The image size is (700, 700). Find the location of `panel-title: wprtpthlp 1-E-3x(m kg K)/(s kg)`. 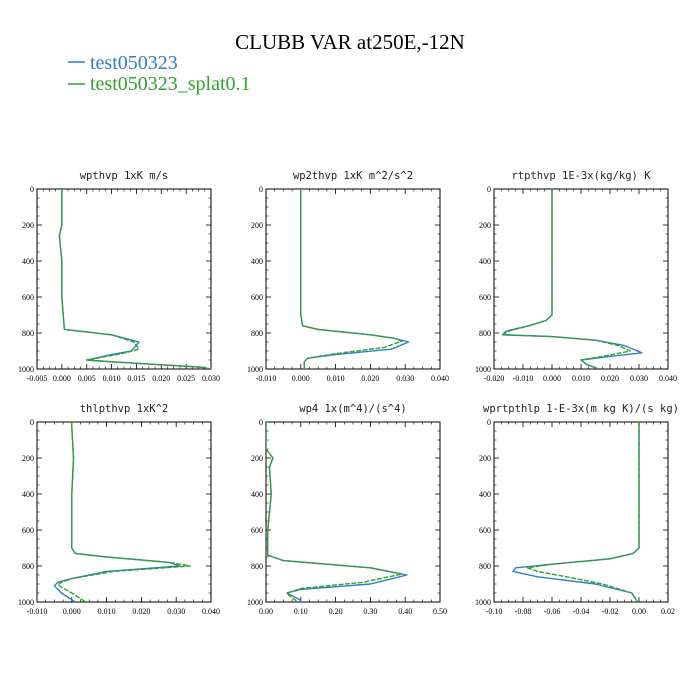

panel-title: wprtpthlp 1-E-3x(m kg K)/(s kg) is located at coordinates (581, 409).